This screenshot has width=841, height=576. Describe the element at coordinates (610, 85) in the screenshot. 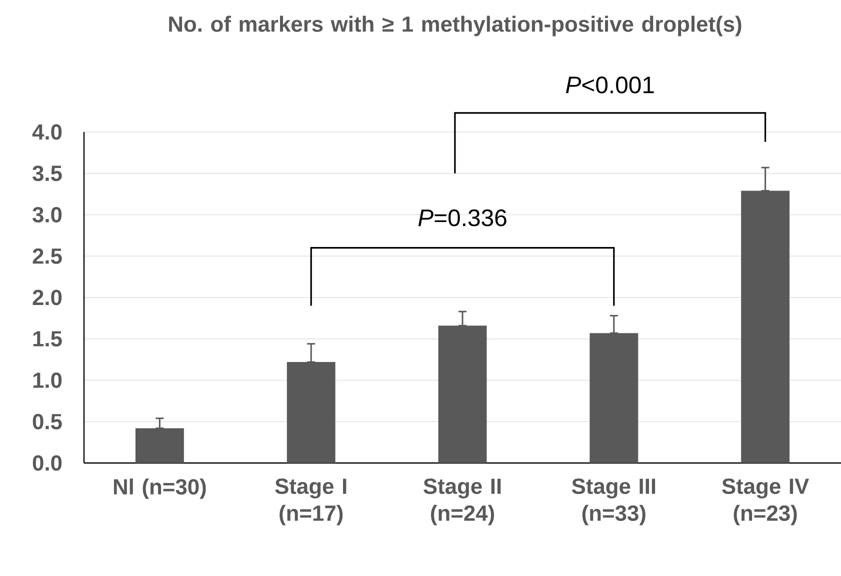

I see `text: P<0.001` at that location.